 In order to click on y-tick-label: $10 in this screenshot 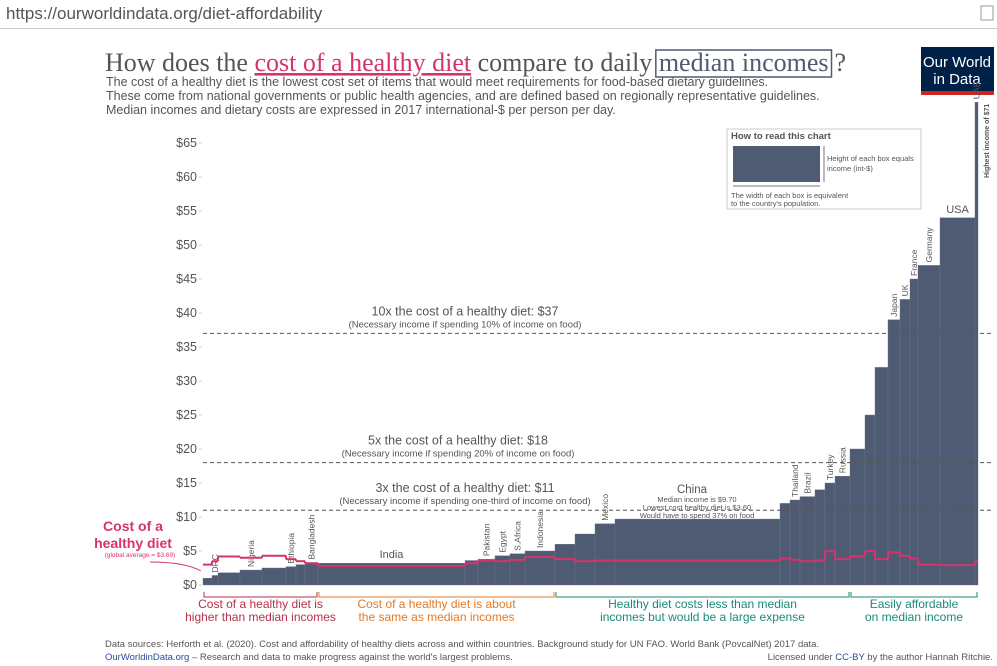, I will do `click(186, 517)`.